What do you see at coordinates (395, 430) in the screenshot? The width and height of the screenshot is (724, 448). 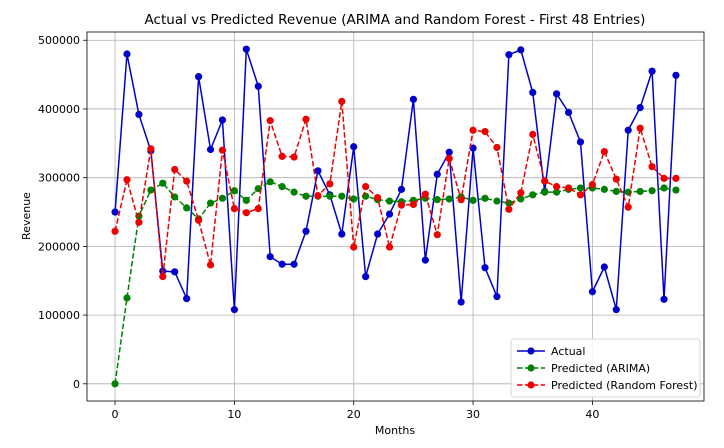 I see `x-axis-label: Months` at bounding box center [395, 430].